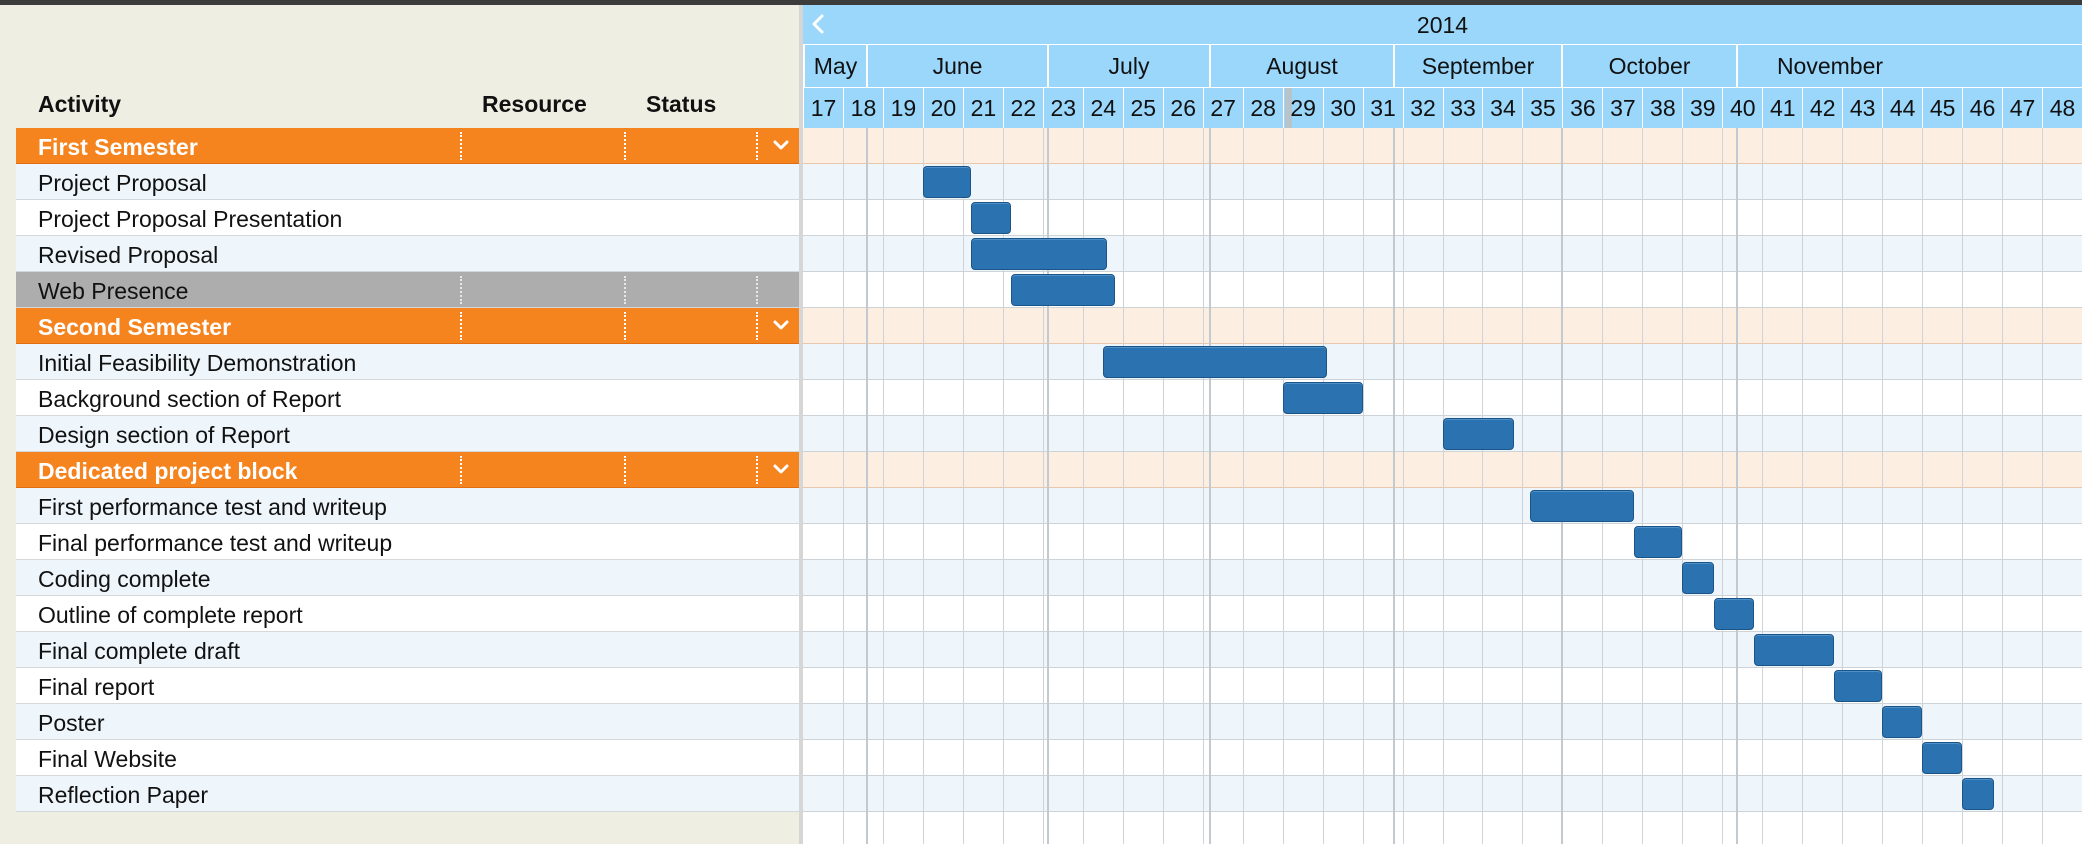 This screenshot has width=2082, height=844. Describe the element at coordinates (1662, 108) in the screenshot. I see `week-label: 38` at that location.